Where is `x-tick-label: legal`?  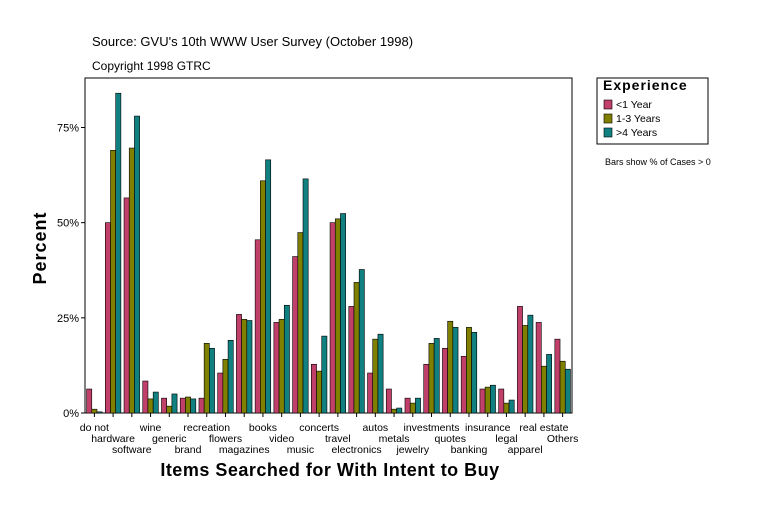 x-tick-label: legal is located at coordinates (506, 439).